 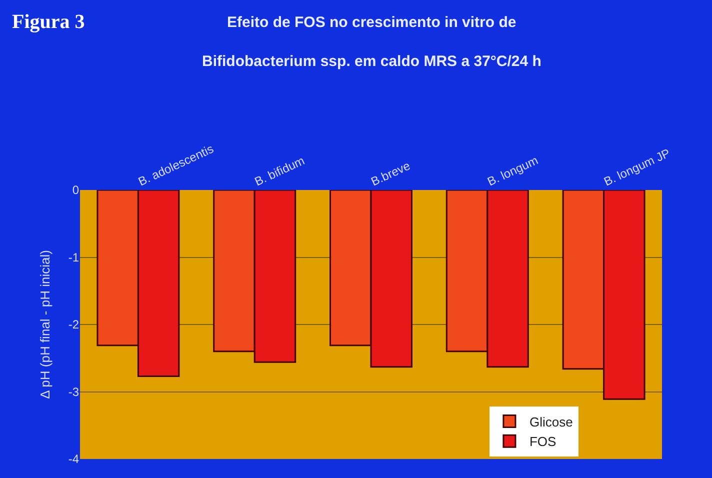 What do you see at coordinates (74, 257) in the screenshot?
I see `y-tick-label: -1` at bounding box center [74, 257].